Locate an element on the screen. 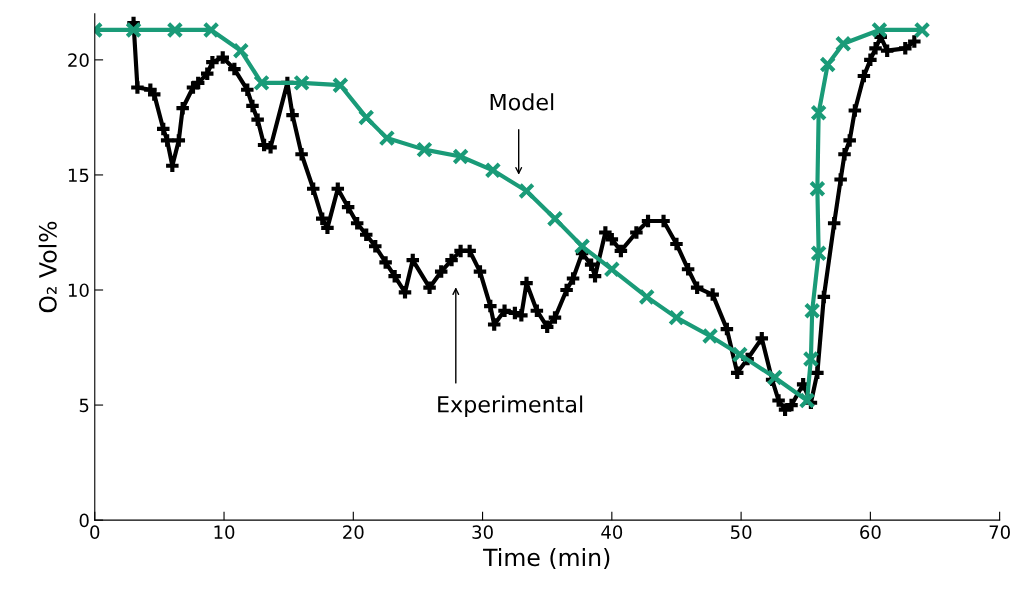  x-tick-label: 70 is located at coordinates (999, 532).